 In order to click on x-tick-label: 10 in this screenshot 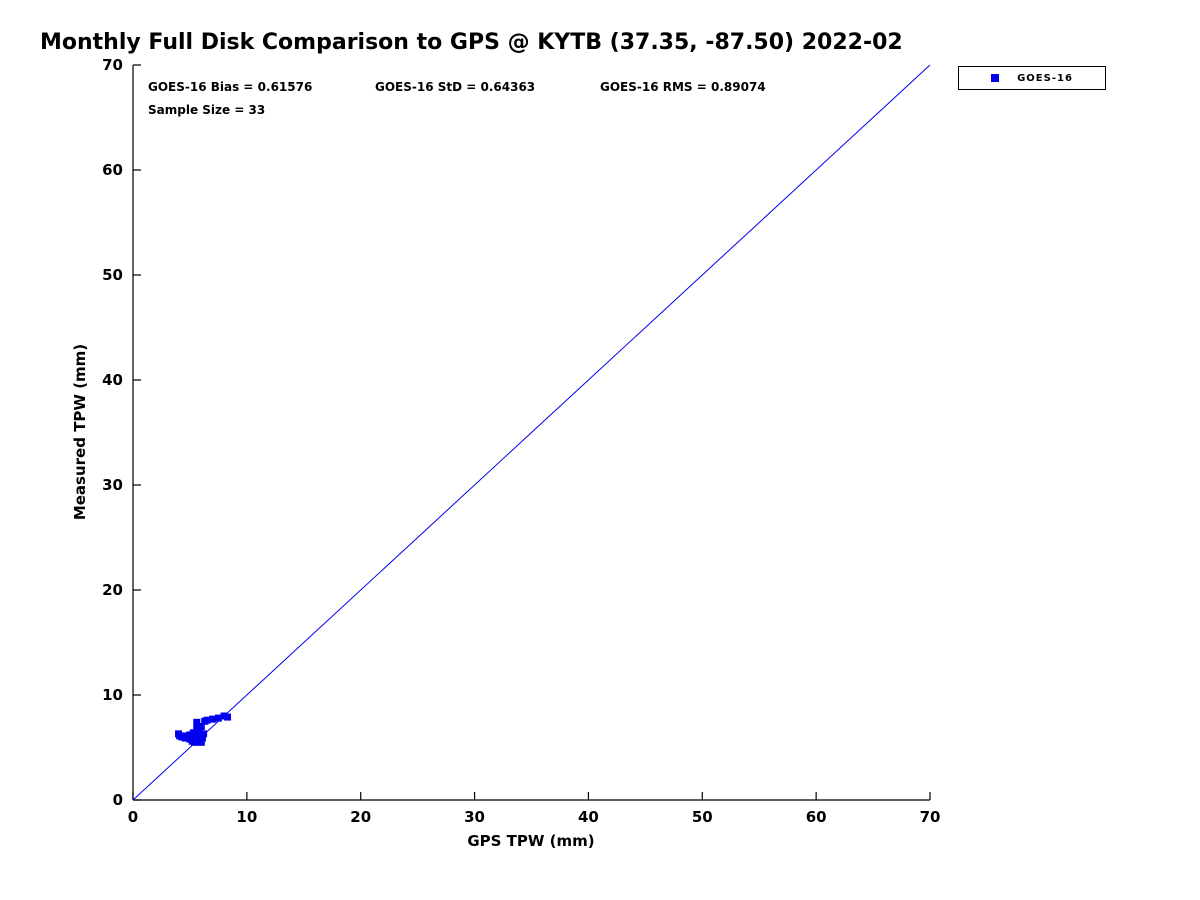, I will do `click(246, 817)`.